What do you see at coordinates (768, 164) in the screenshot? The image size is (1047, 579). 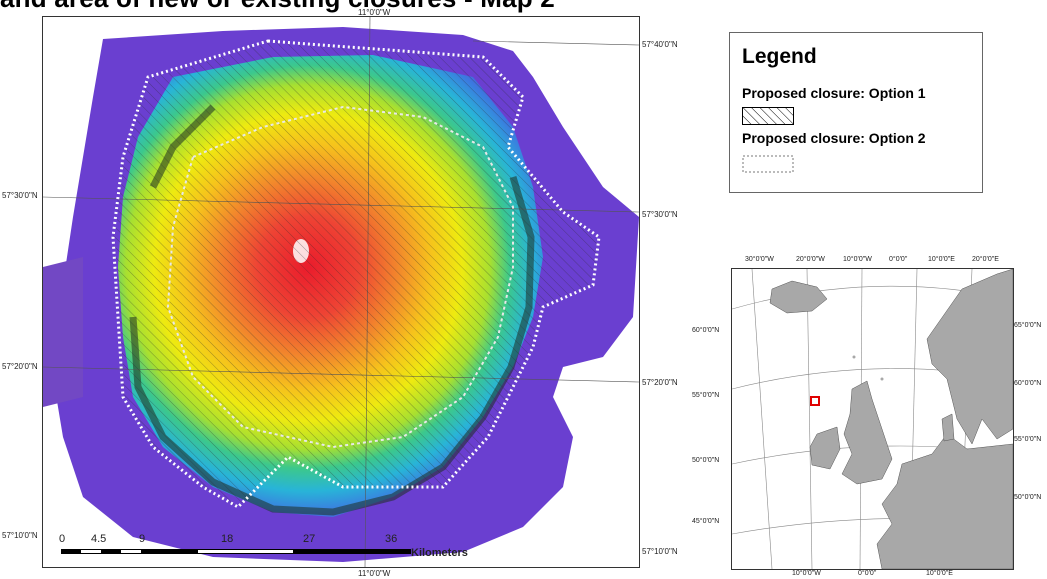 I see `legend-option-2-swatch` at bounding box center [768, 164].